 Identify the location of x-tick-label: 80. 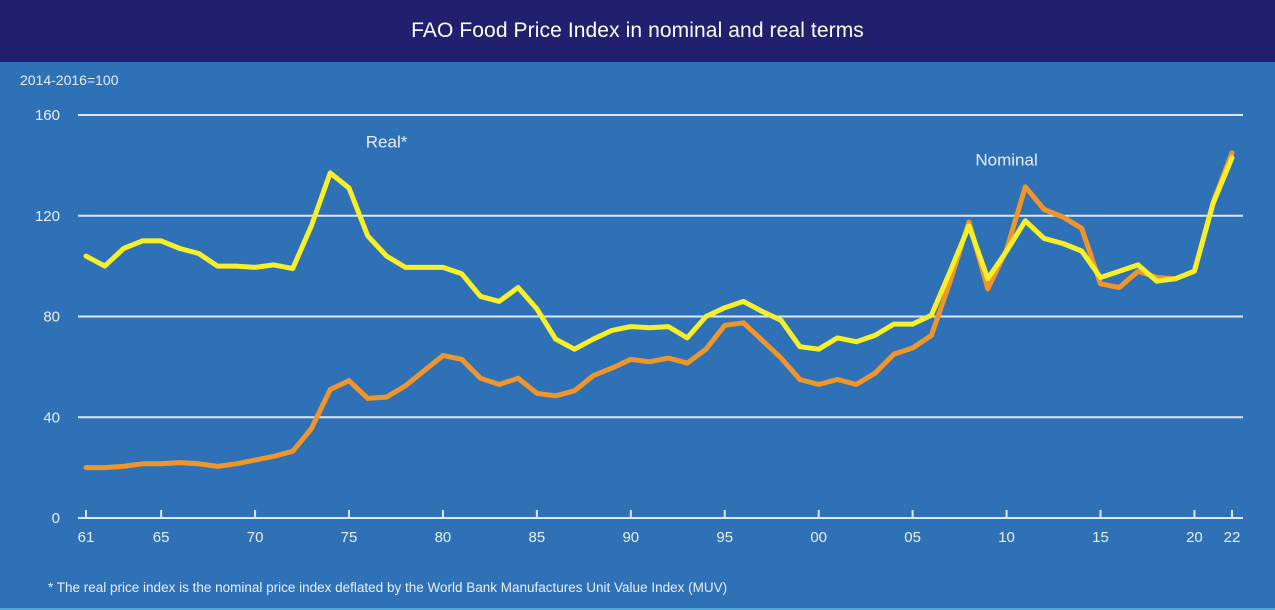
(443, 537).